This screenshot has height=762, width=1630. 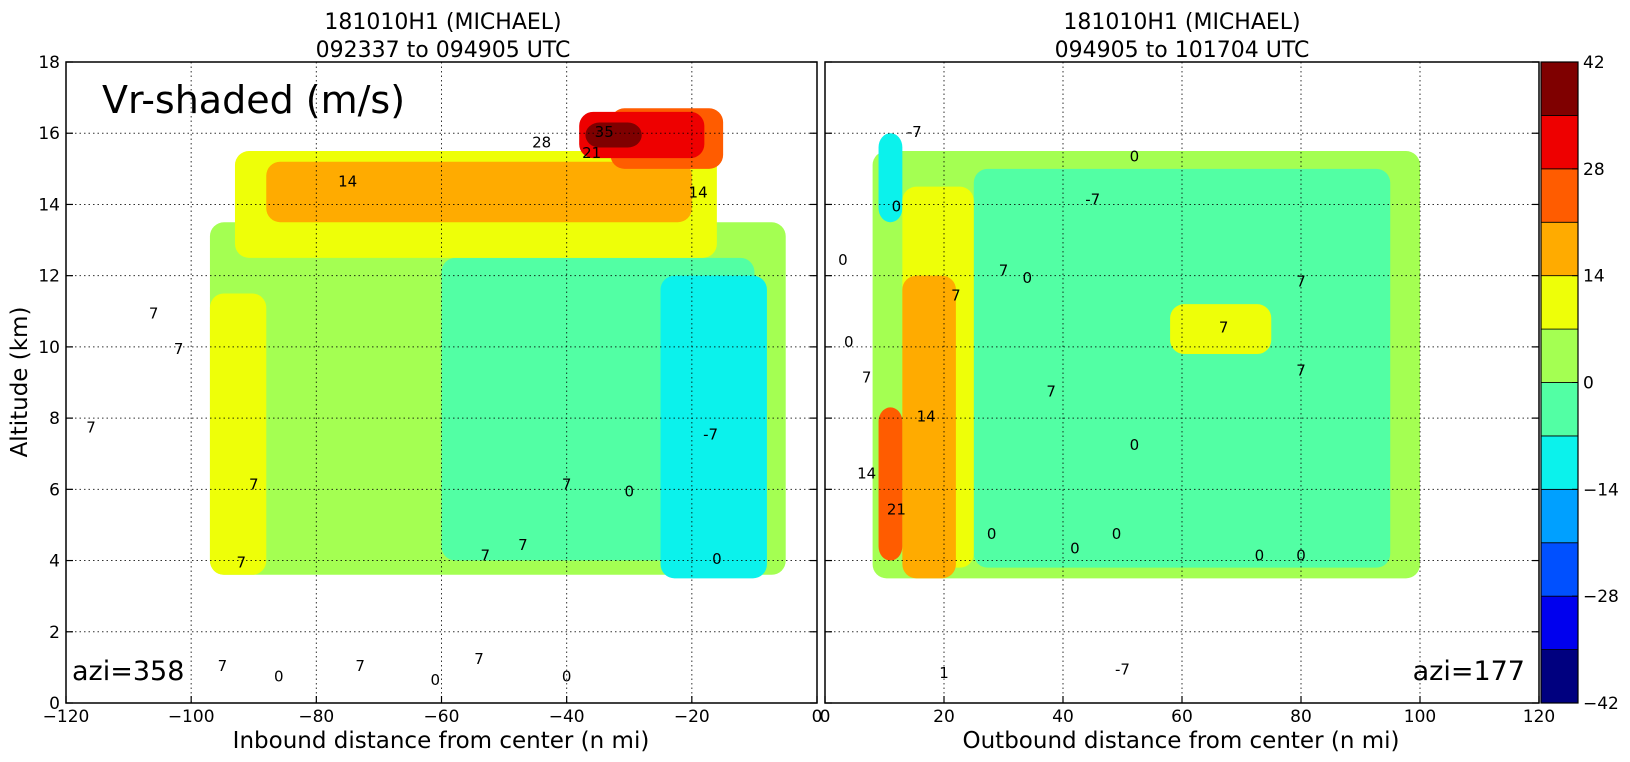 I want to click on left-annotation-azimuth: azi=358, so click(x=128, y=671).